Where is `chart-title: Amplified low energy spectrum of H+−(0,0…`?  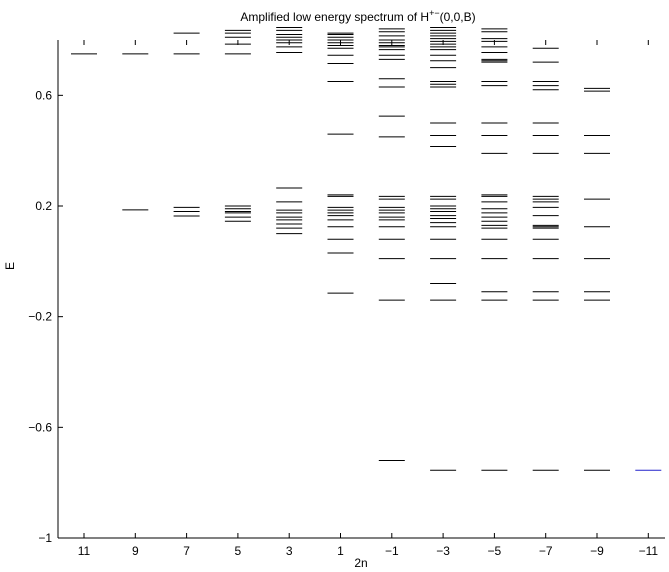 chart-title: Amplified low energy spectrum of H+−(0,0… is located at coordinates (357, 16).